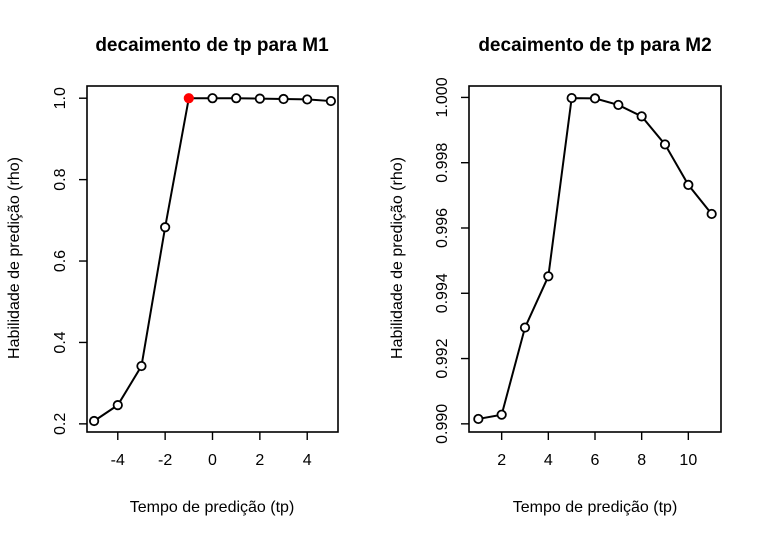 Image resolution: width=766 pixels, height=539 pixels. I want to click on y-tick-label: 0.990, so click(442, 424).